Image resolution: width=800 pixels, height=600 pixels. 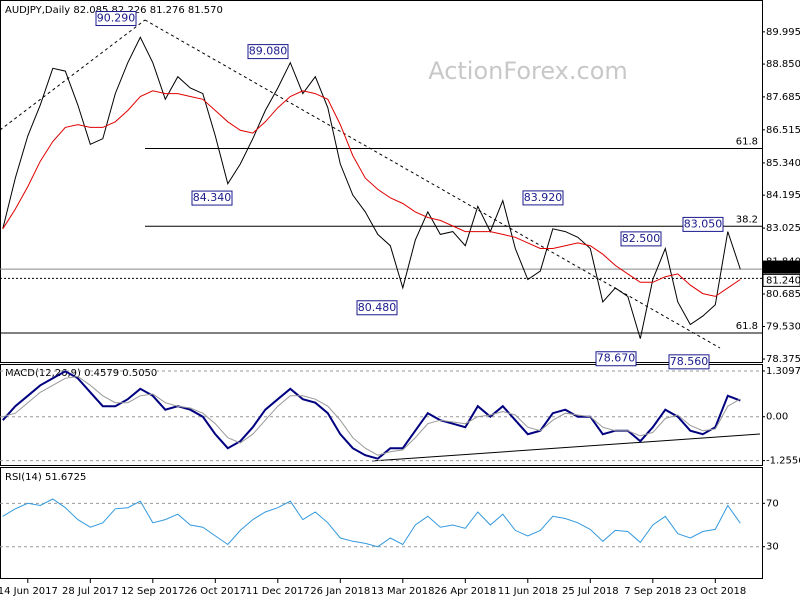 I want to click on y-tick-label: 1.3097, so click(x=783, y=371).